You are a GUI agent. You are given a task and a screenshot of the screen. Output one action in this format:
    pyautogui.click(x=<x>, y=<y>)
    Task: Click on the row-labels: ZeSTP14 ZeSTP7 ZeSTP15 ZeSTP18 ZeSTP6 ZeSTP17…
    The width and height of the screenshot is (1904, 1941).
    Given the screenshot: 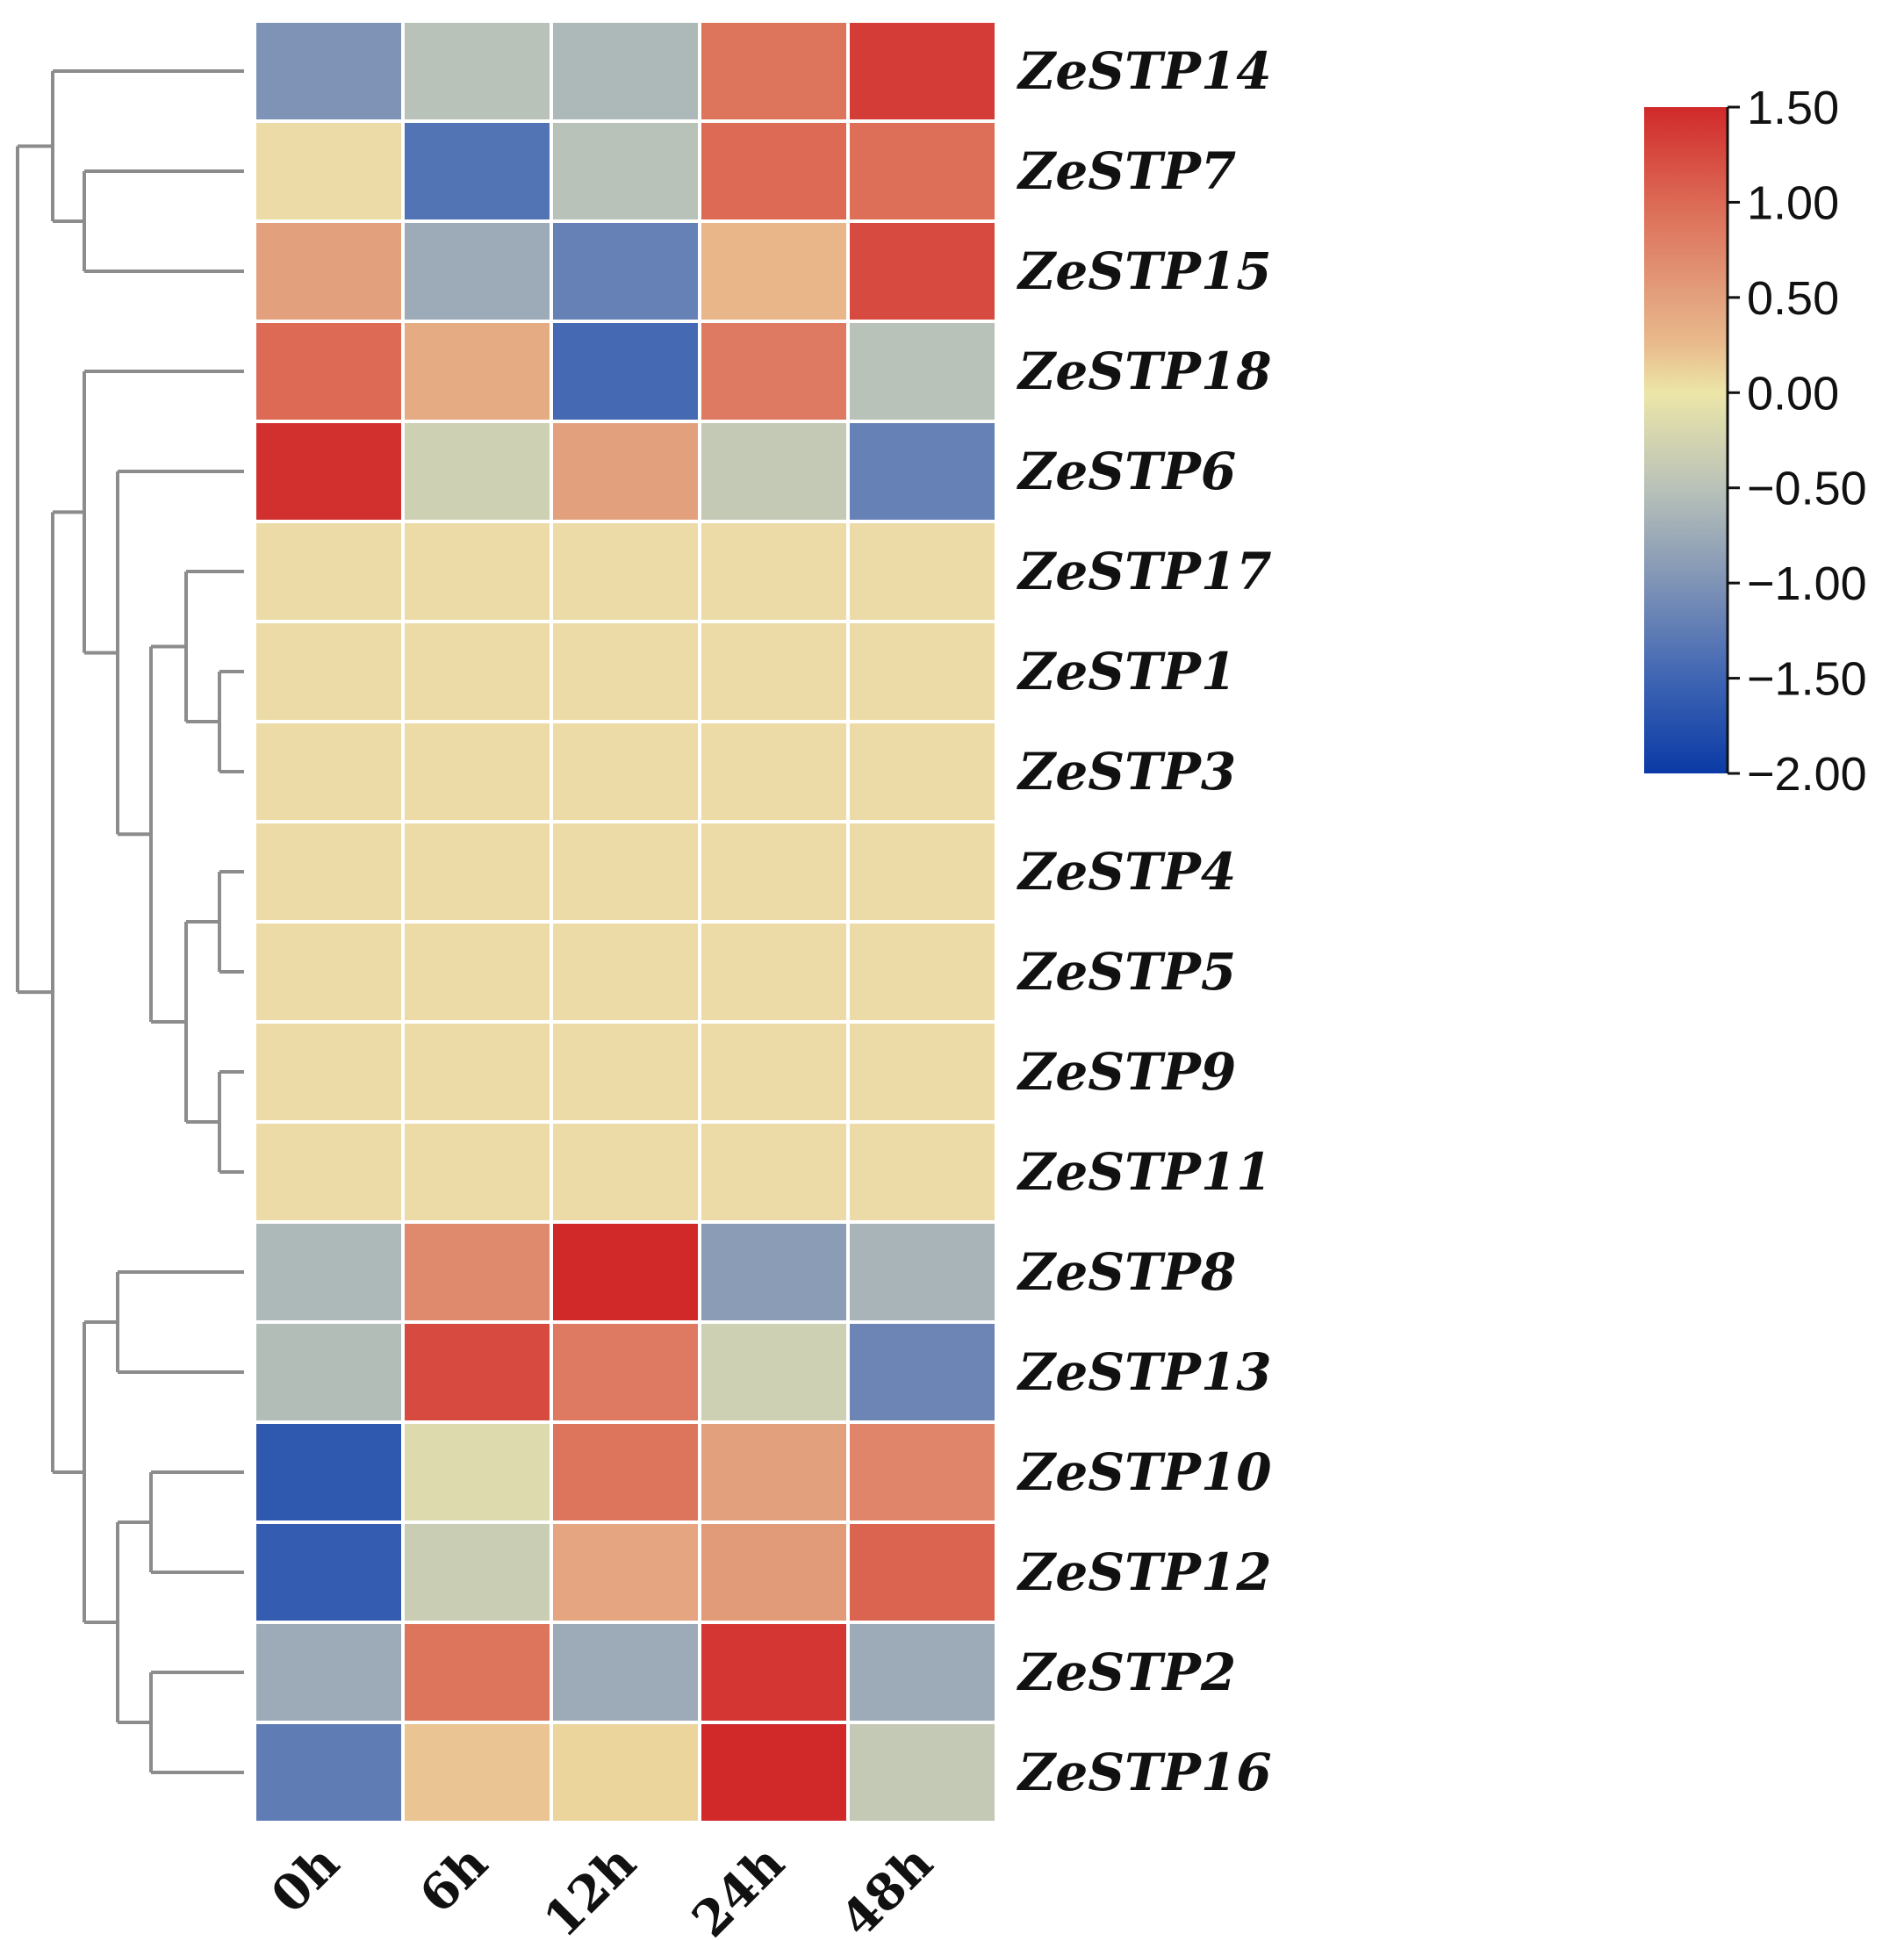 What is the action you would take?
    pyautogui.click(x=1144, y=921)
    